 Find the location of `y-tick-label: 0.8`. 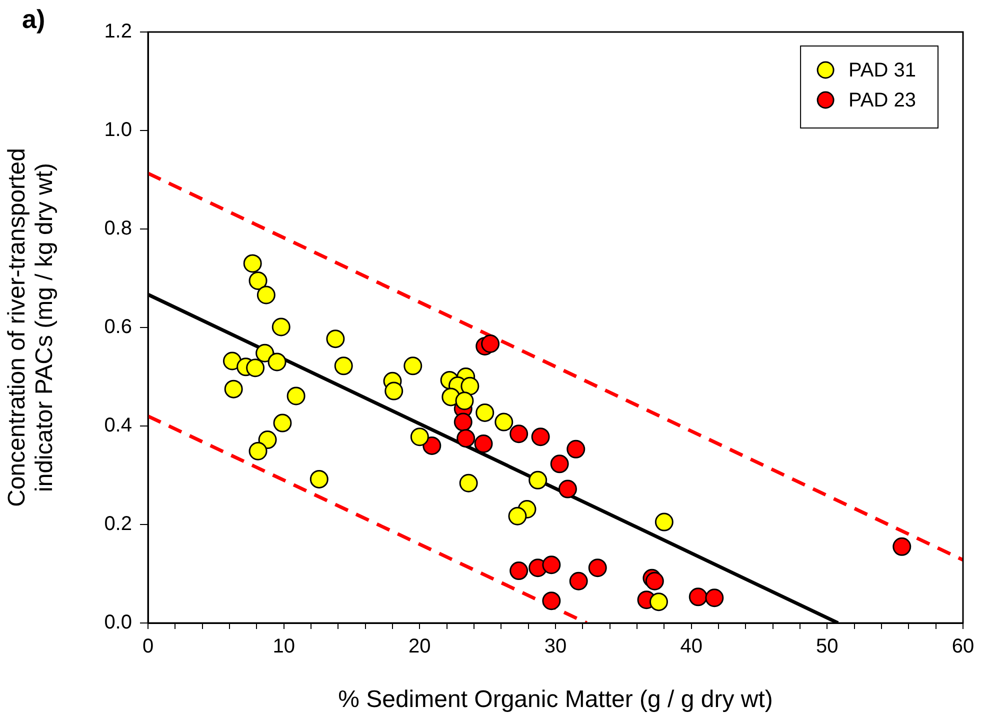

y-tick-label: 0.8 is located at coordinates (118, 229).